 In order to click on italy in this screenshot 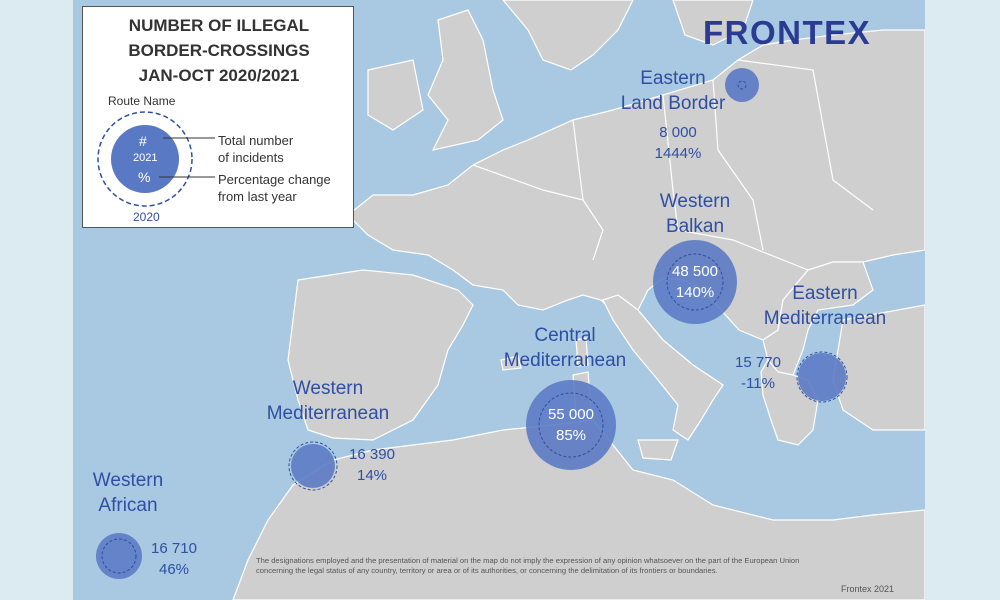, I will do `click(663, 367)`.